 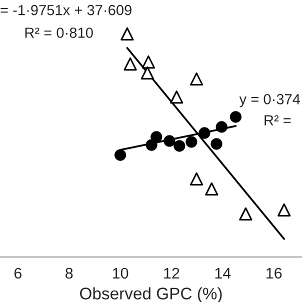 I want to click on annotation: R² =, so click(x=277, y=120).